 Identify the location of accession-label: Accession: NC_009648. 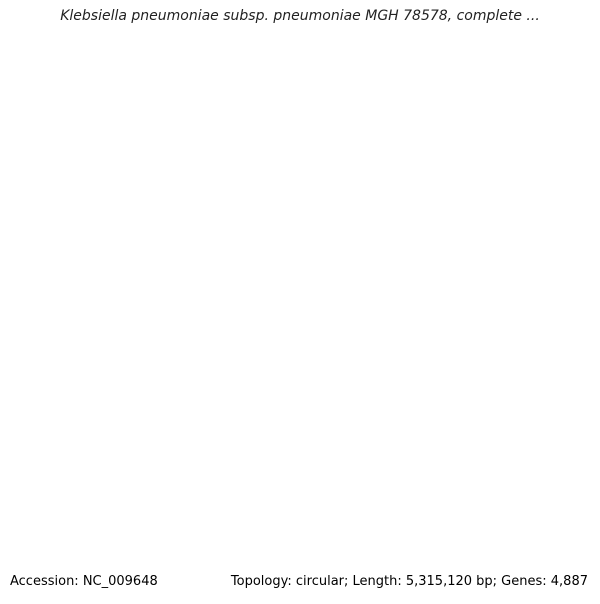
(84, 581).